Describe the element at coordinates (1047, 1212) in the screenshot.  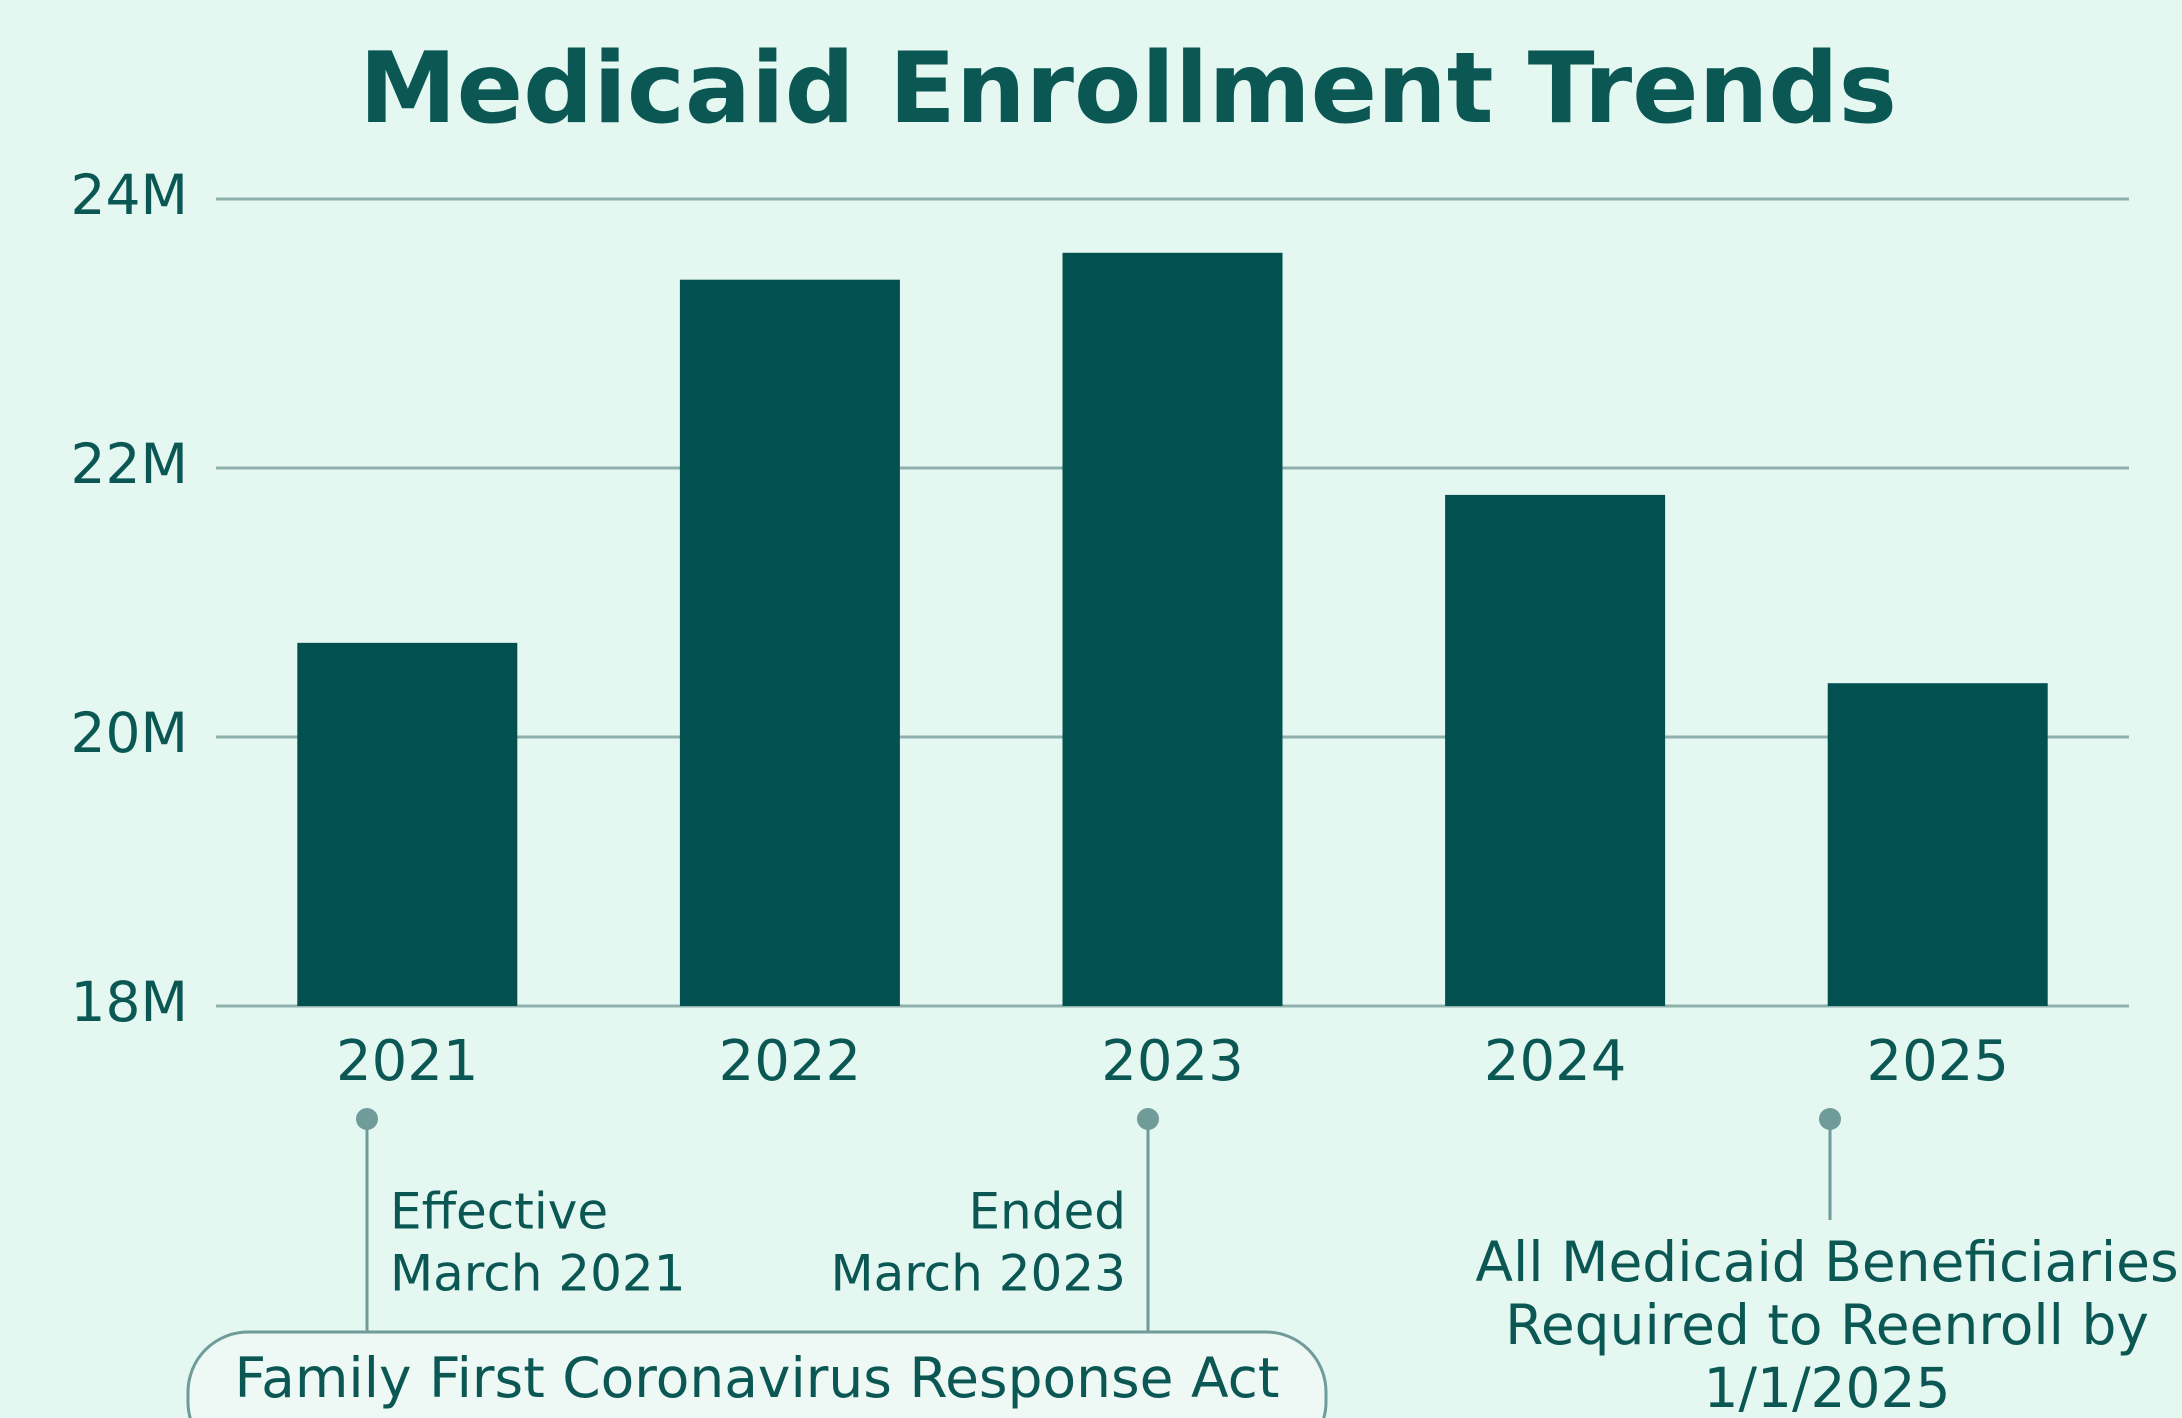
I see `annotation-text: Ended` at that location.